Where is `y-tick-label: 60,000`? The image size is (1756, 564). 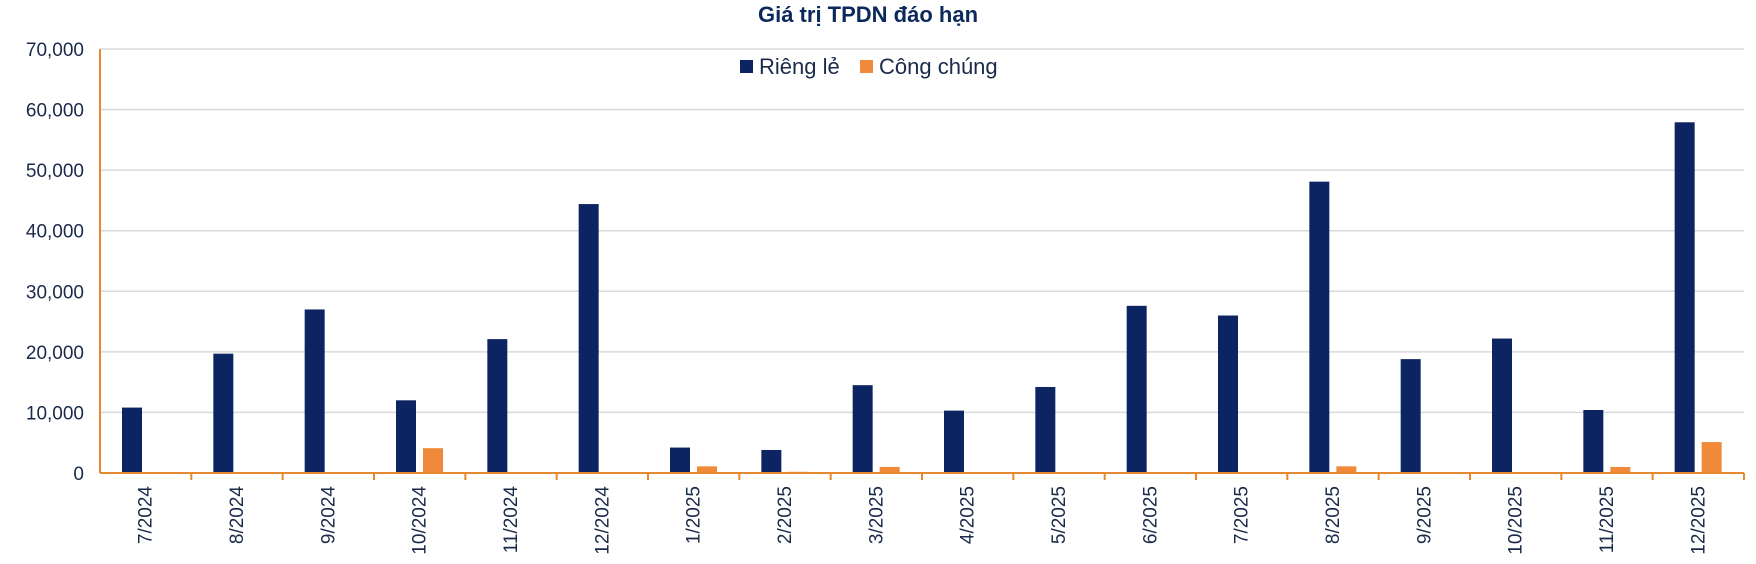 y-tick-label: 60,000 is located at coordinates (55, 111).